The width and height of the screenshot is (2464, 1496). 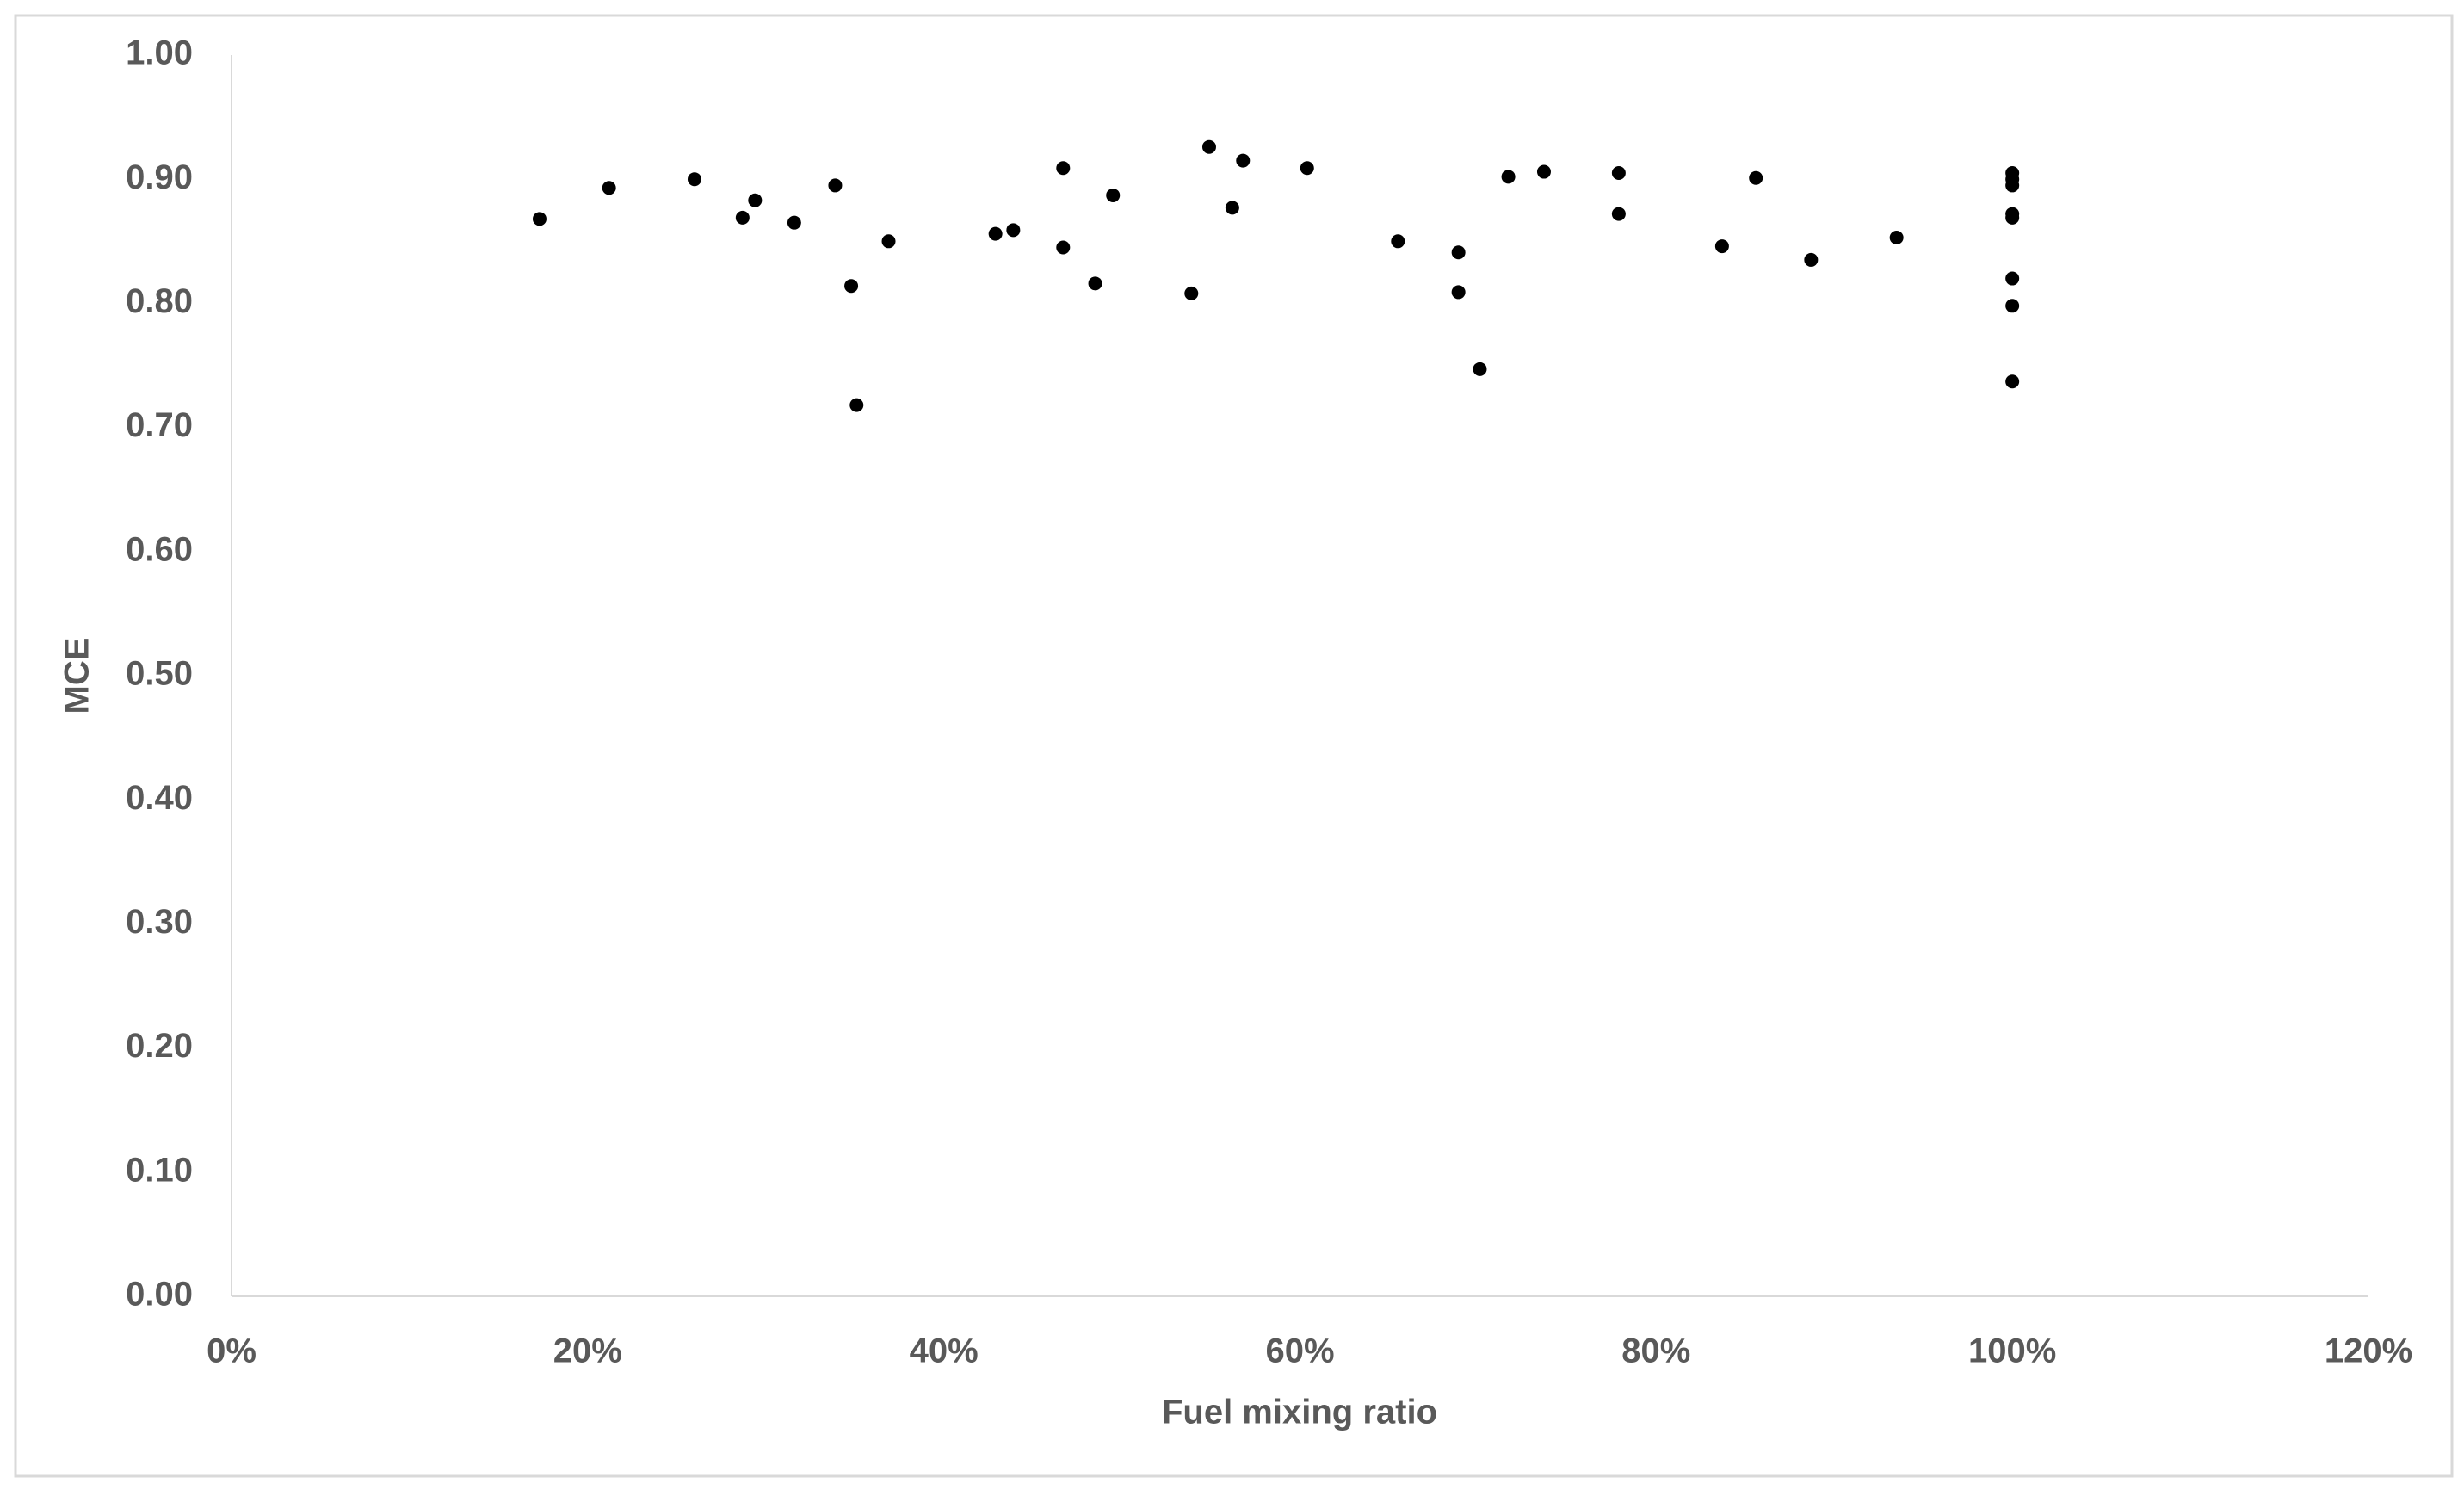 I want to click on x-tick-label: 100%, so click(x=2012, y=1351).